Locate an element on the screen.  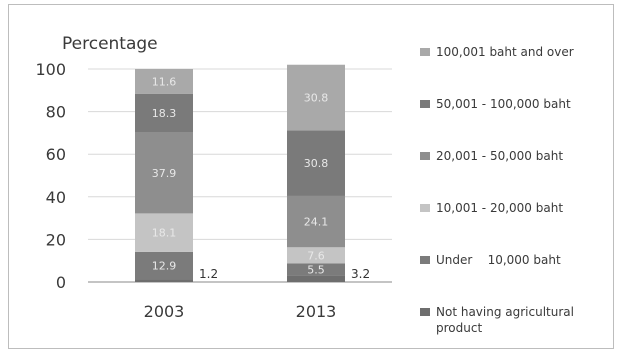
data-label: 18.1 is located at coordinates (164, 233).